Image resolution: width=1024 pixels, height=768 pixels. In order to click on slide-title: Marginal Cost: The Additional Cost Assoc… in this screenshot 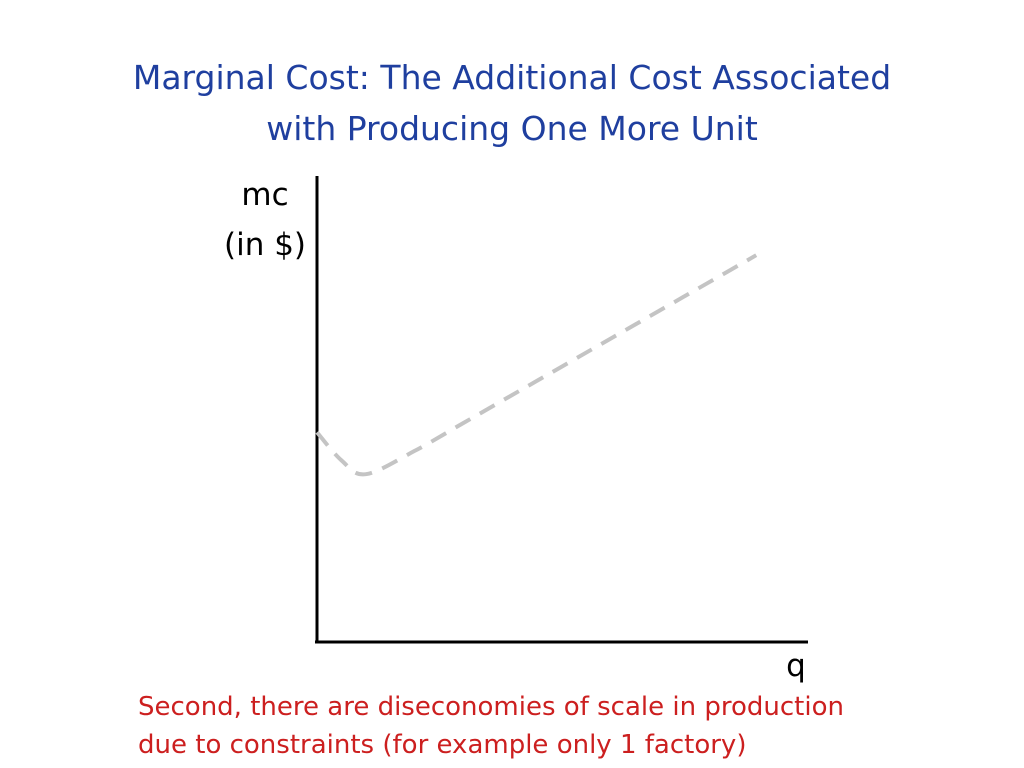, I will do `click(512, 103)`.